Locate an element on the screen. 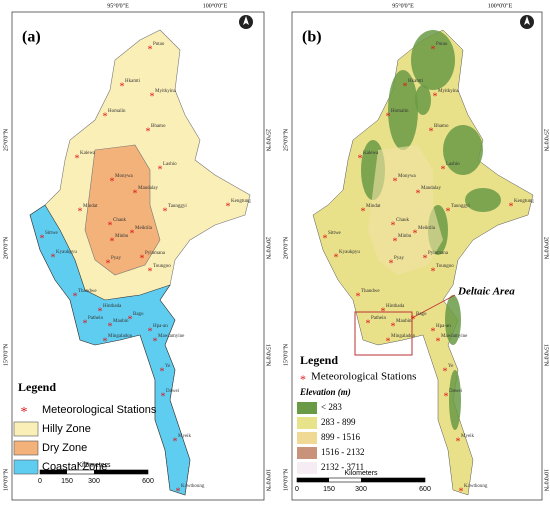  dry-zone is located at coordinates (122, 210).